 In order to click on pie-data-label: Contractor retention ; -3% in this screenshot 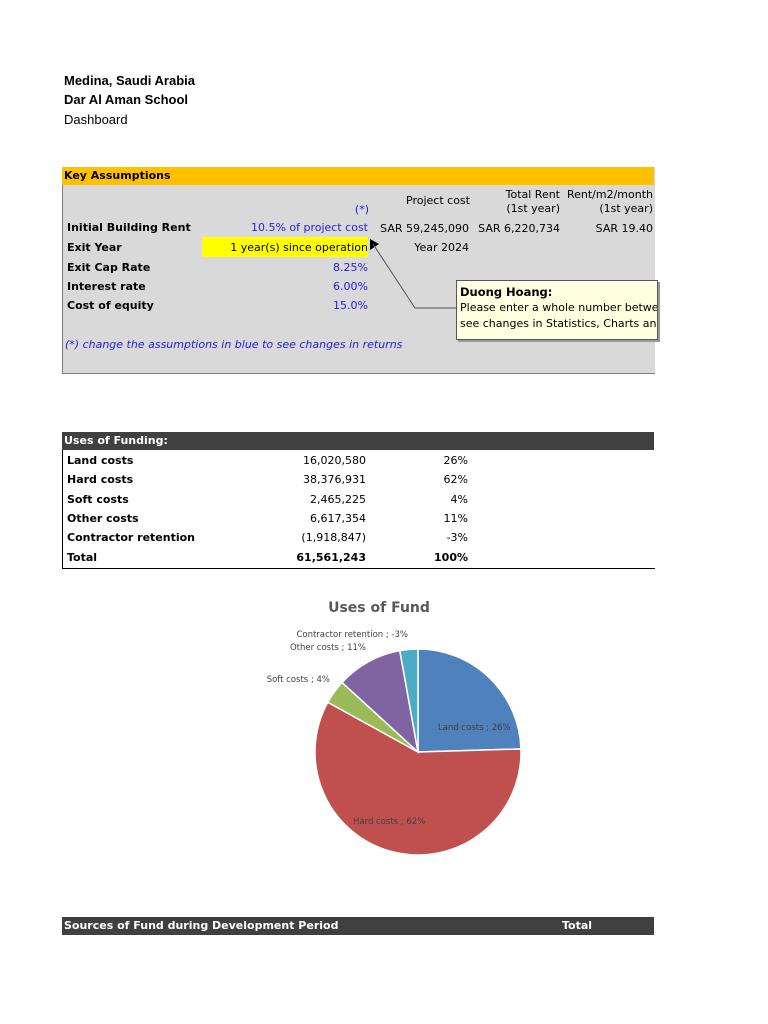, I will do `click(352, 635)`.